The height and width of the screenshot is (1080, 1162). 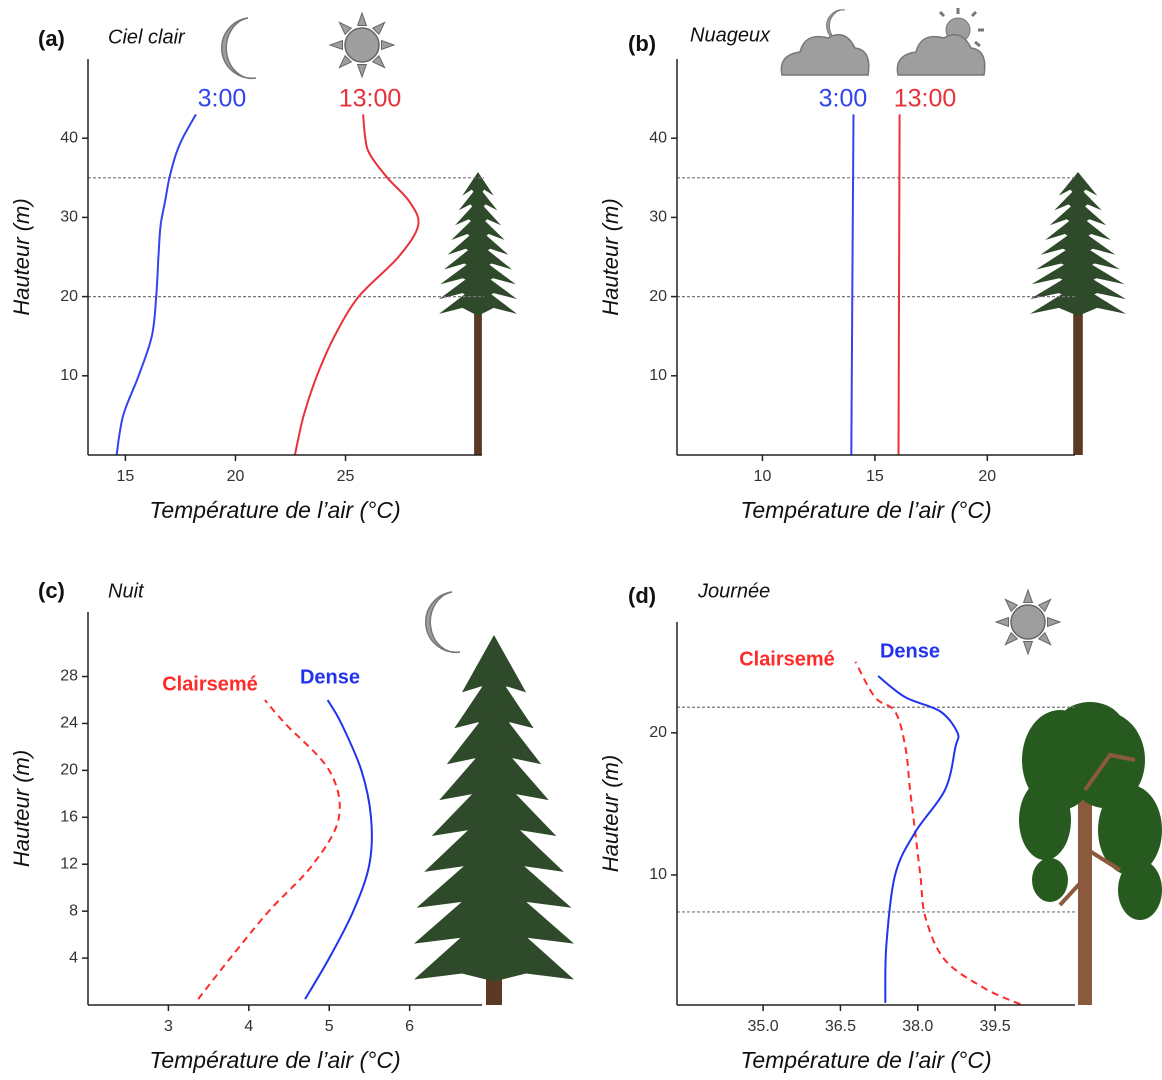 I want to click on y-tick-label: 8, so click(x=73, y=910).